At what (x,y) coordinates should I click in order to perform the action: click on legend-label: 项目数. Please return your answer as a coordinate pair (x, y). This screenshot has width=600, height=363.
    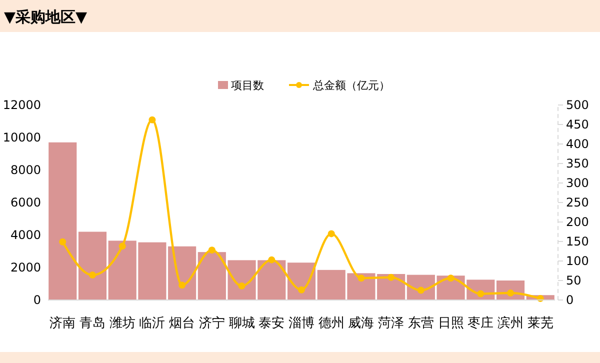
    Looking at the image, I should click on (247, 85).